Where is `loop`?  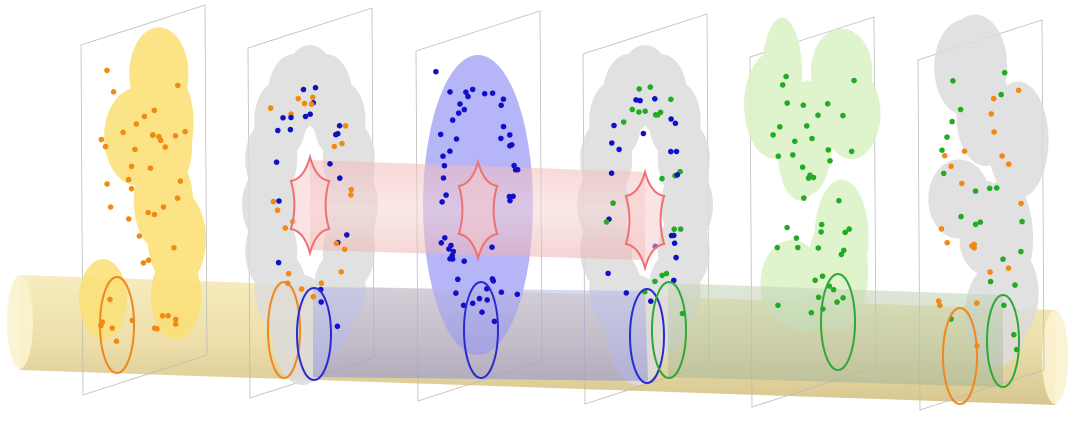 loop is located at coordinates (310, 205).